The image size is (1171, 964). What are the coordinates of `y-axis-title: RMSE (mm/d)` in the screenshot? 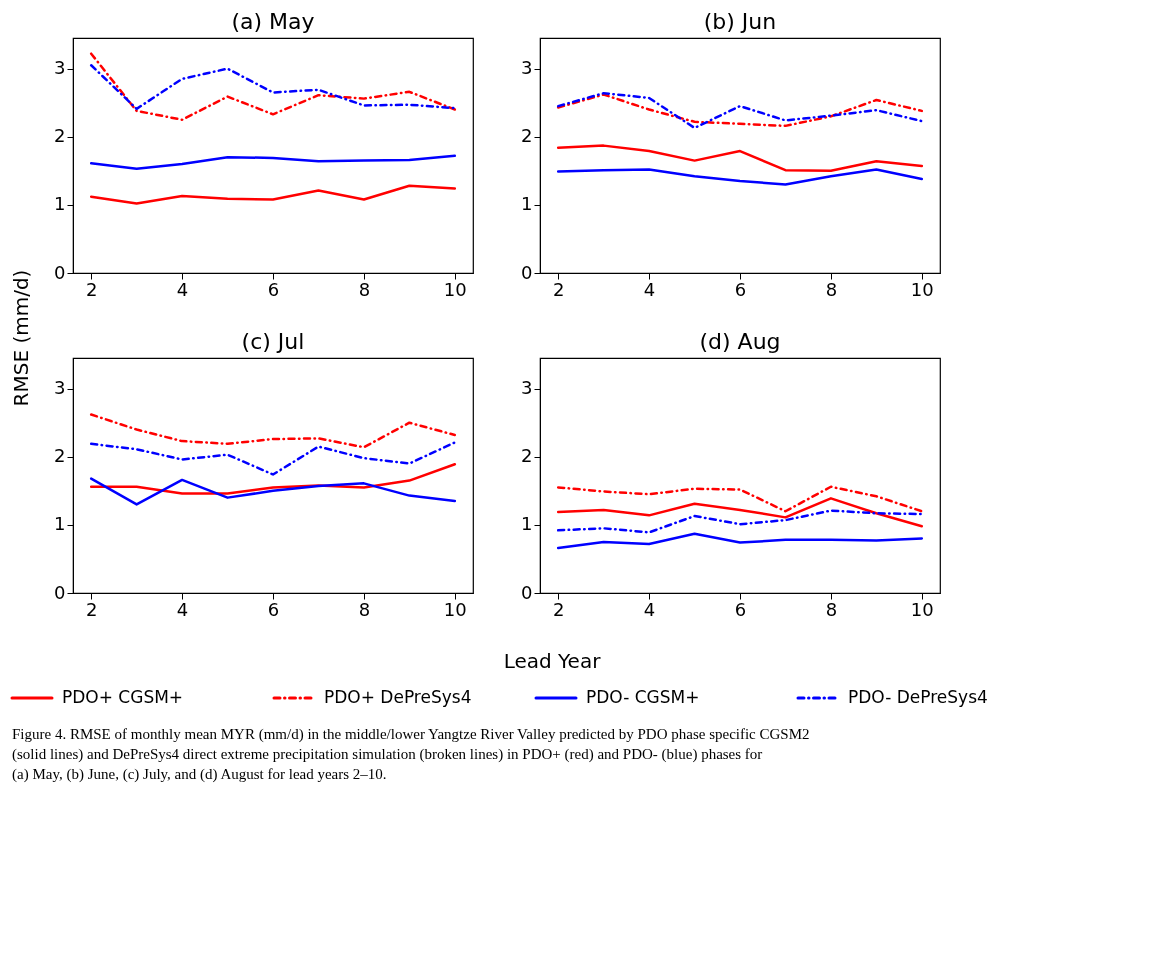 It's located at (21, 338).